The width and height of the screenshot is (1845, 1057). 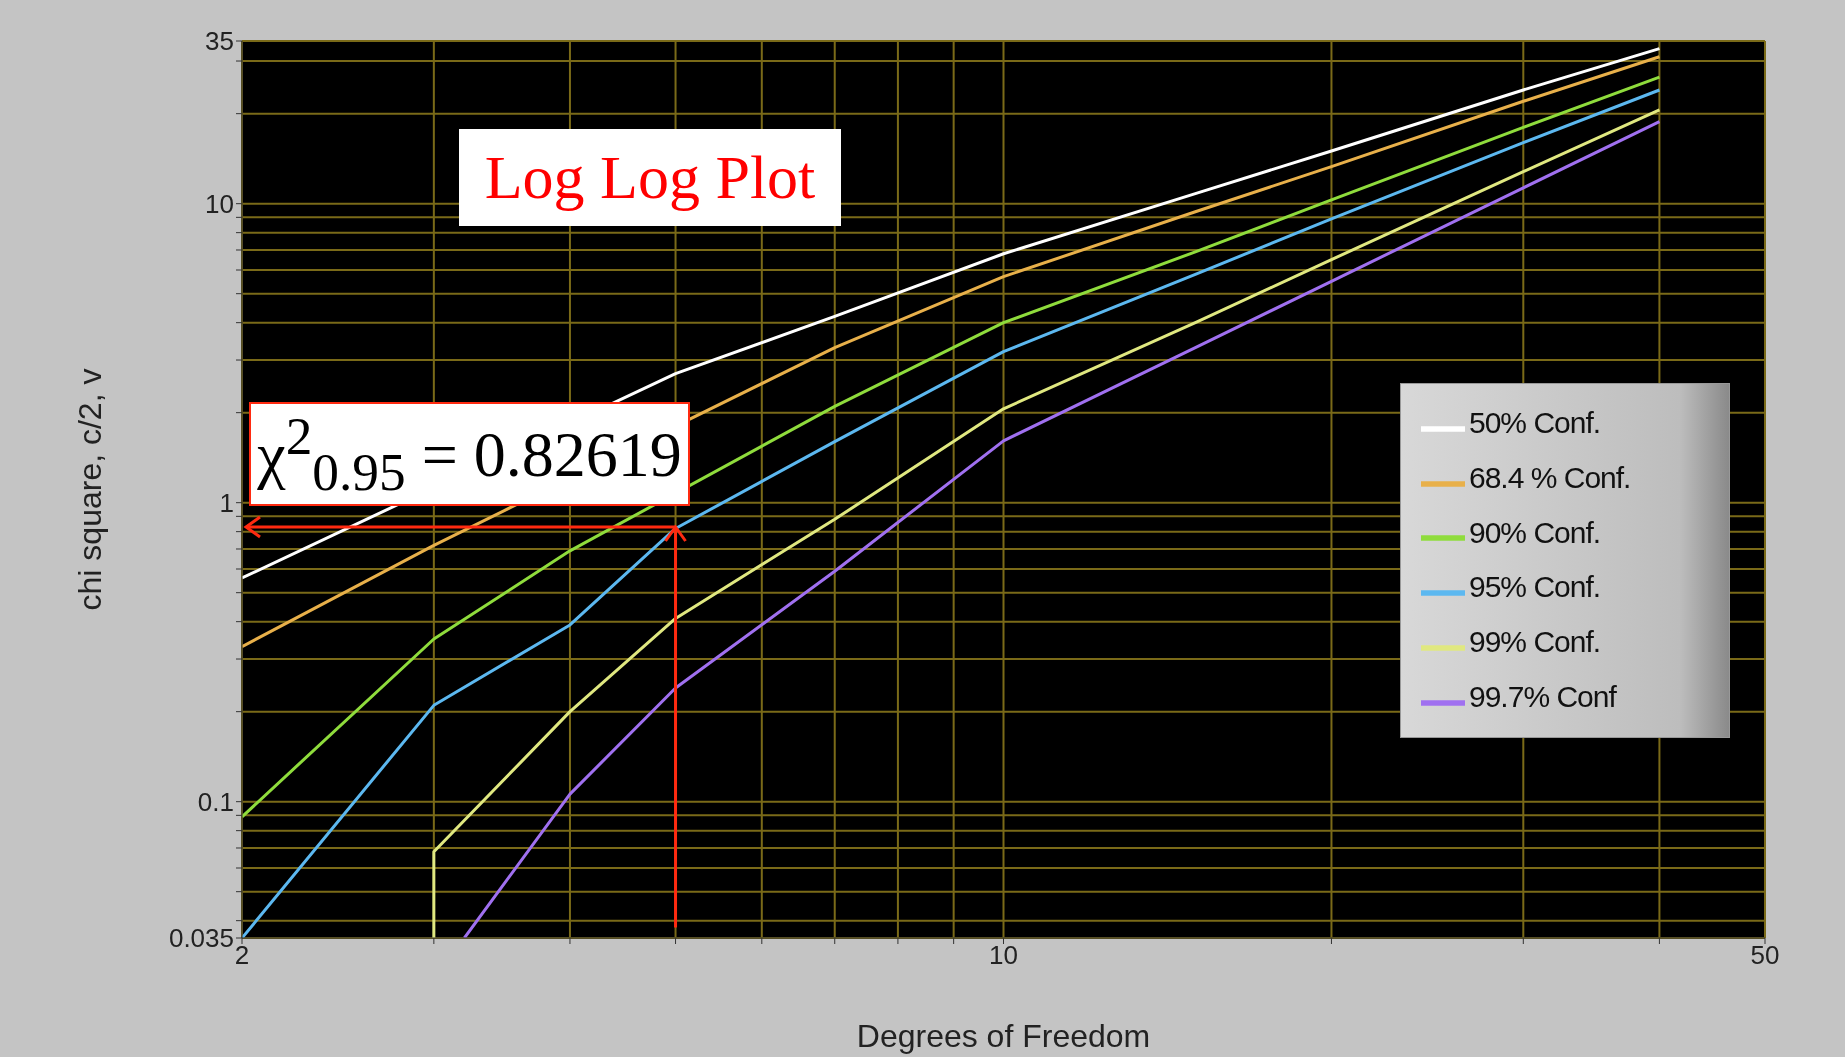 I want to click on y-tick-label: 10, so click(x=219, y=203).